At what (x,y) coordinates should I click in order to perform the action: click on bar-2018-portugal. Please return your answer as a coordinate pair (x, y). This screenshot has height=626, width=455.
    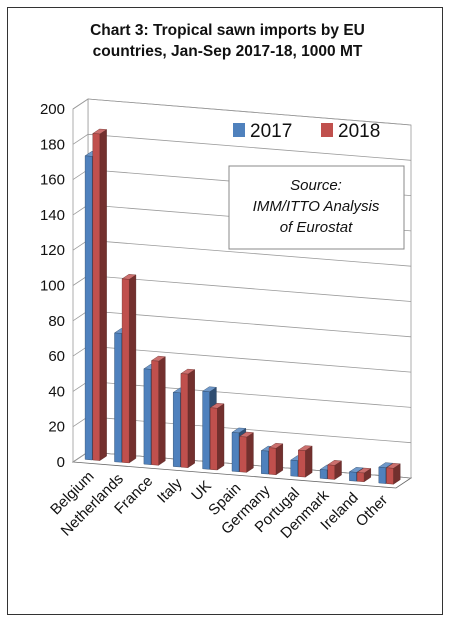
    Looking at the image, I should click on (305, 461).